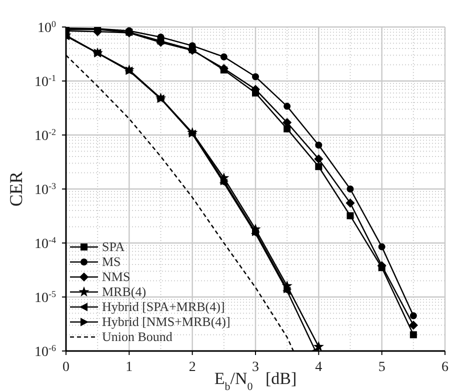  What do you see at coordinates (45, 135) in the screenshot?
I see `y-tick-label: 10$^{-2}$` at bounding box center [45, 135].